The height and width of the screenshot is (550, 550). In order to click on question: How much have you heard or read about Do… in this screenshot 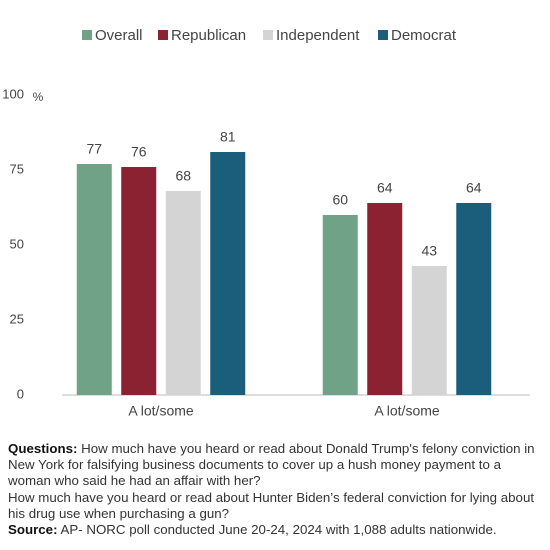, I will do `click(271, 465)`.